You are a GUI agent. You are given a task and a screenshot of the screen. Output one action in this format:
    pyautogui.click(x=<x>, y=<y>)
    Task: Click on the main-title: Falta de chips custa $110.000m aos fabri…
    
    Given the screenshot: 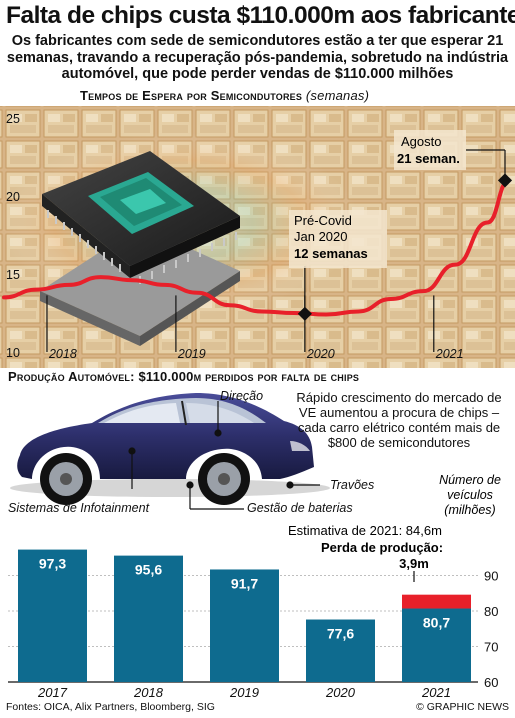 What is the action you would take?
    pyautogui.click(x=260, y=15)
    